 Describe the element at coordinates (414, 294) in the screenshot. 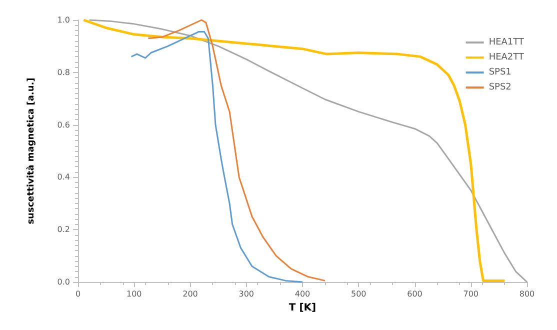

I see `x-tick-label: 600` at that location.